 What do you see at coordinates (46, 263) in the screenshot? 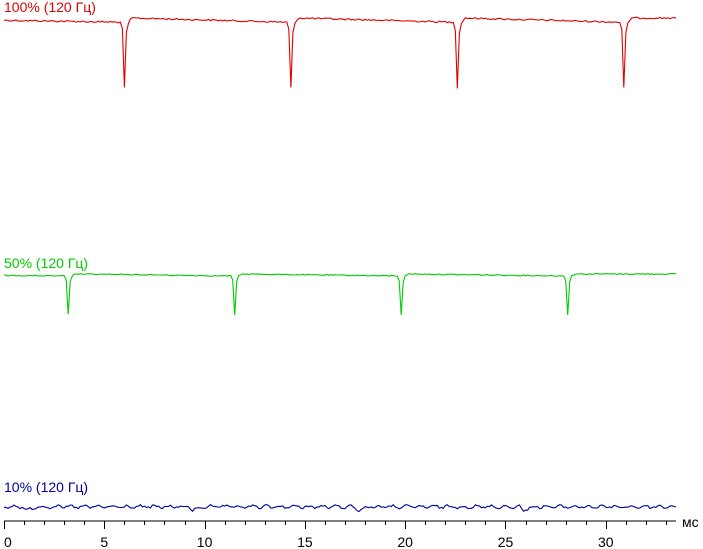
I see `series-label-50: 50% (120 Гц)` at bounding box center [46, 263].